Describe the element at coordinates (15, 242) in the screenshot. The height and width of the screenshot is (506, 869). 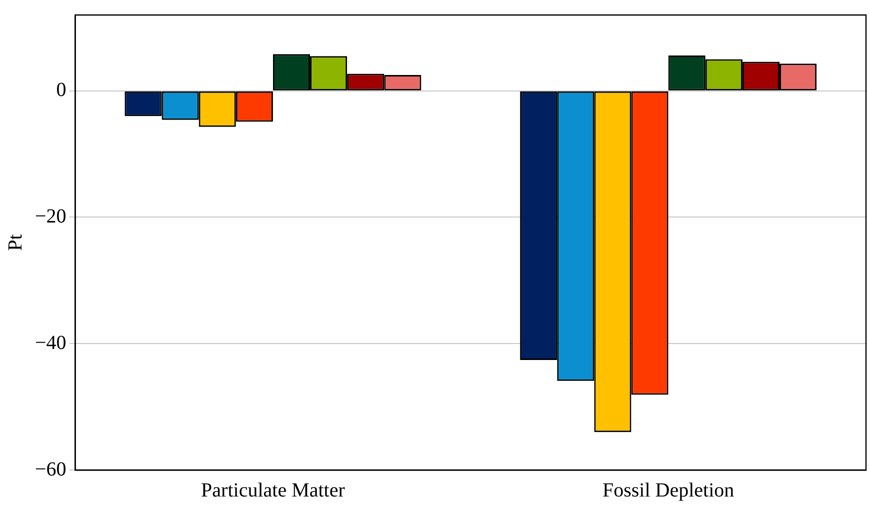
I see `y-axis-title: Pt` at that location.